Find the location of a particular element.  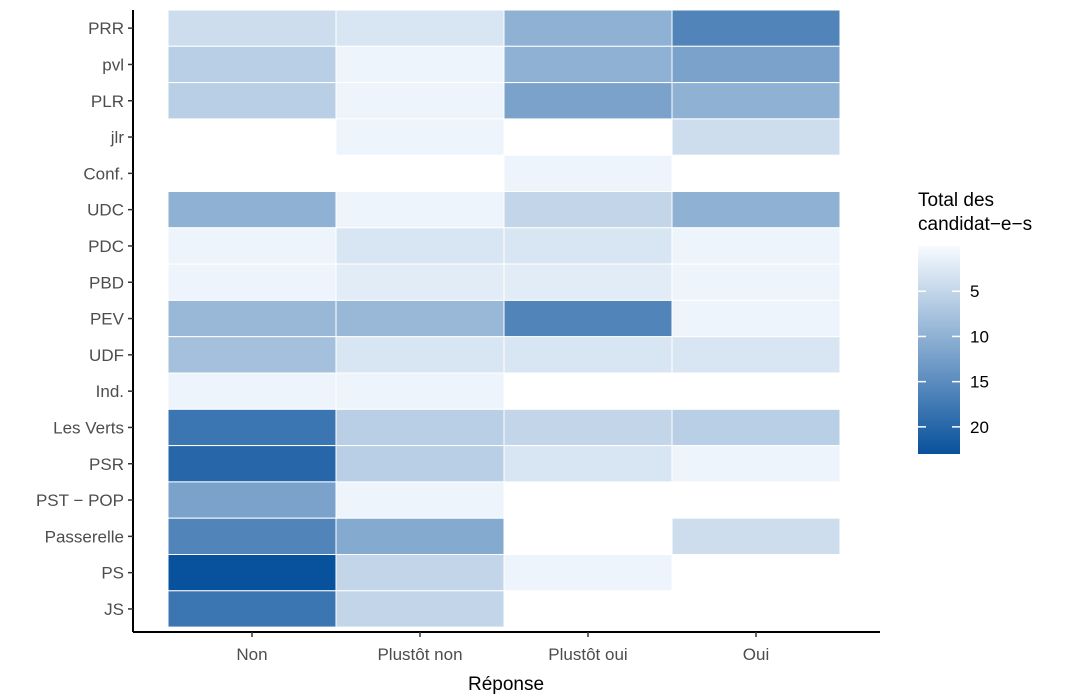

y-tick-label: PRR is located at coordinates (106, 28).